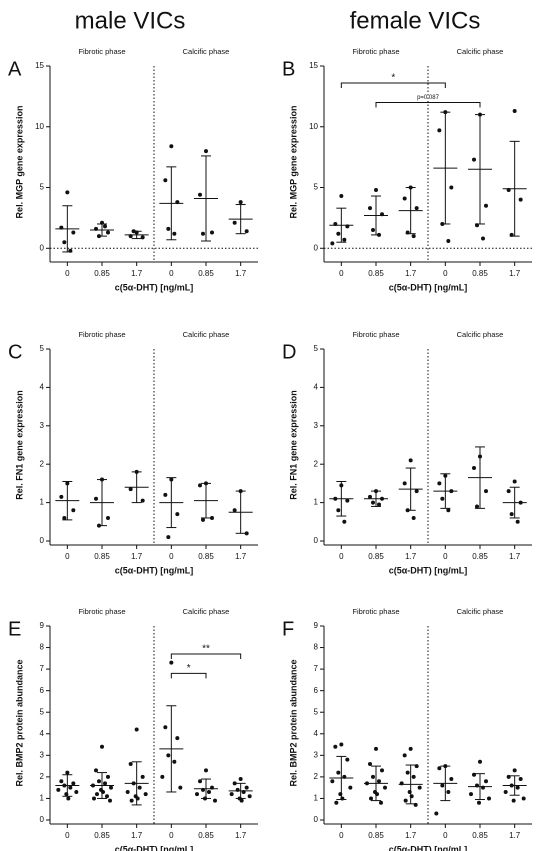 This screenshot has height=851, width=550. I want to click on y-tick-label: 4, so click(42, 387).